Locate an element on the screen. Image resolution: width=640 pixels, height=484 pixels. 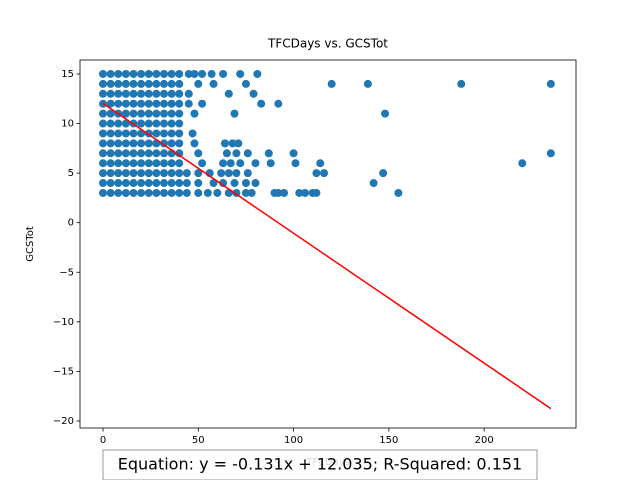
y-tick-label: 10 is located at coordinates (67, 124).